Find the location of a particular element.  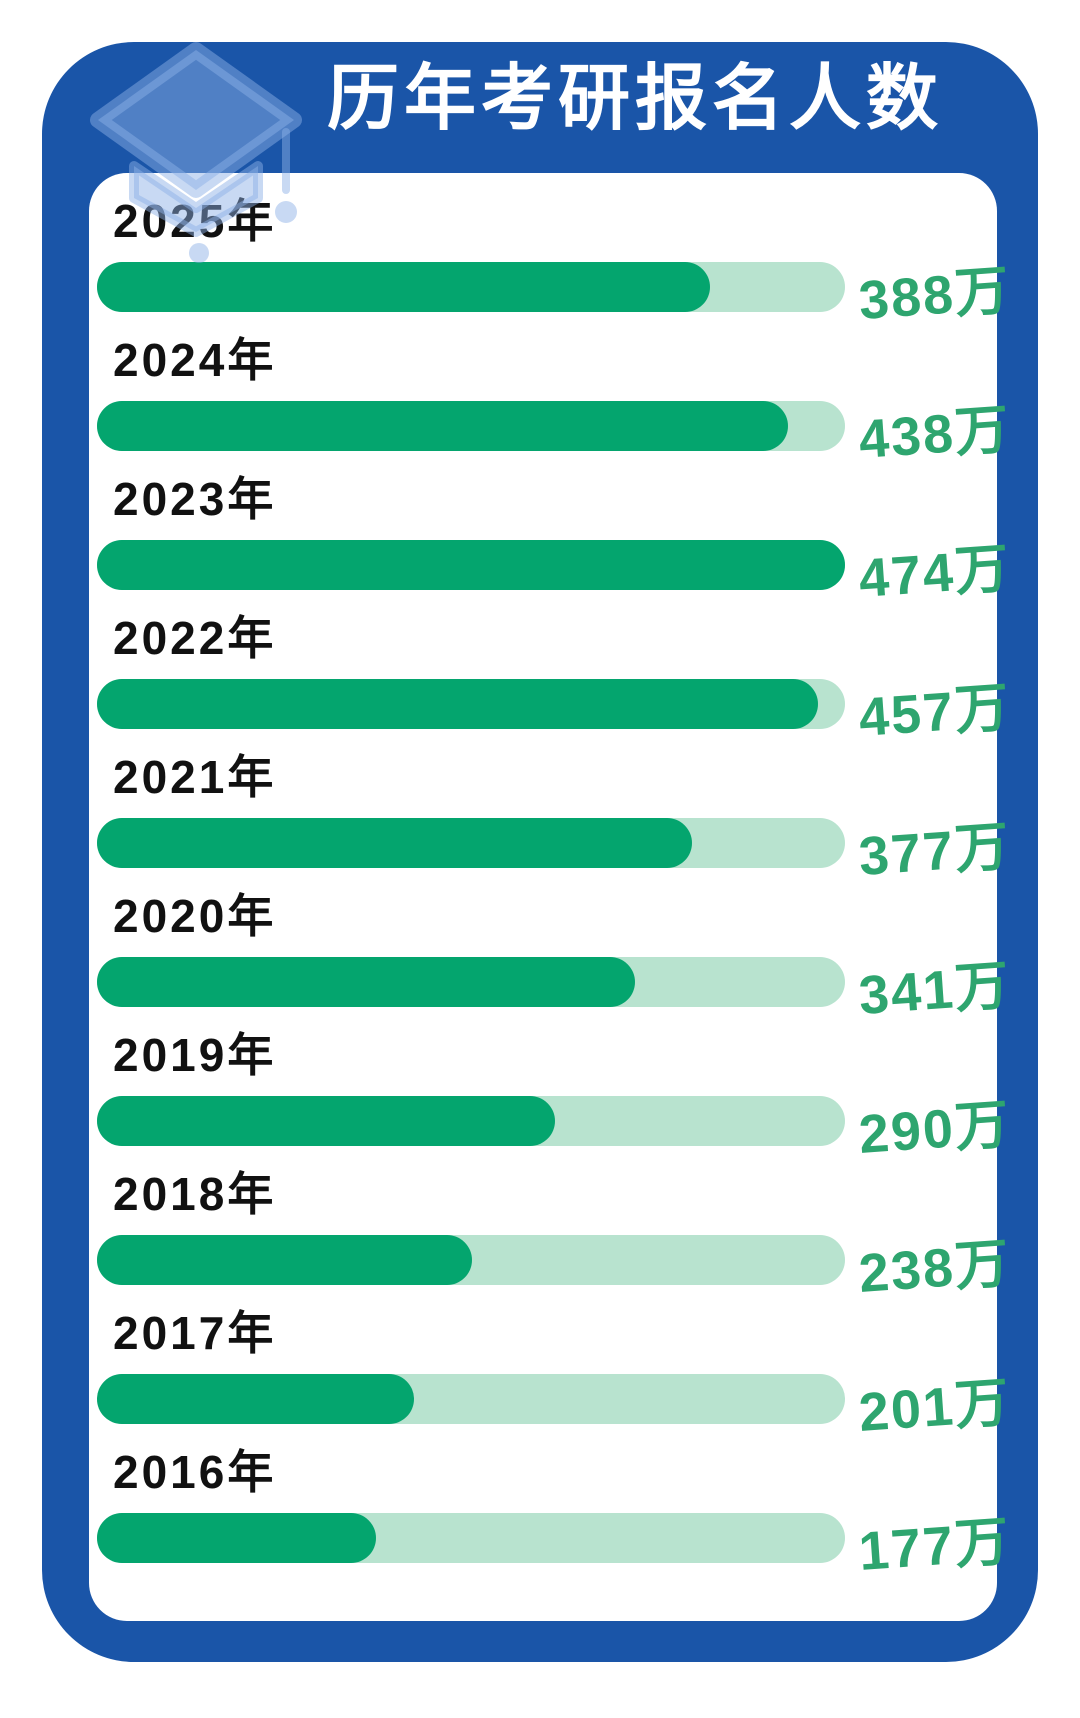

chart-row-2025: 2025年 388万 is located at coordinates (555, 262).